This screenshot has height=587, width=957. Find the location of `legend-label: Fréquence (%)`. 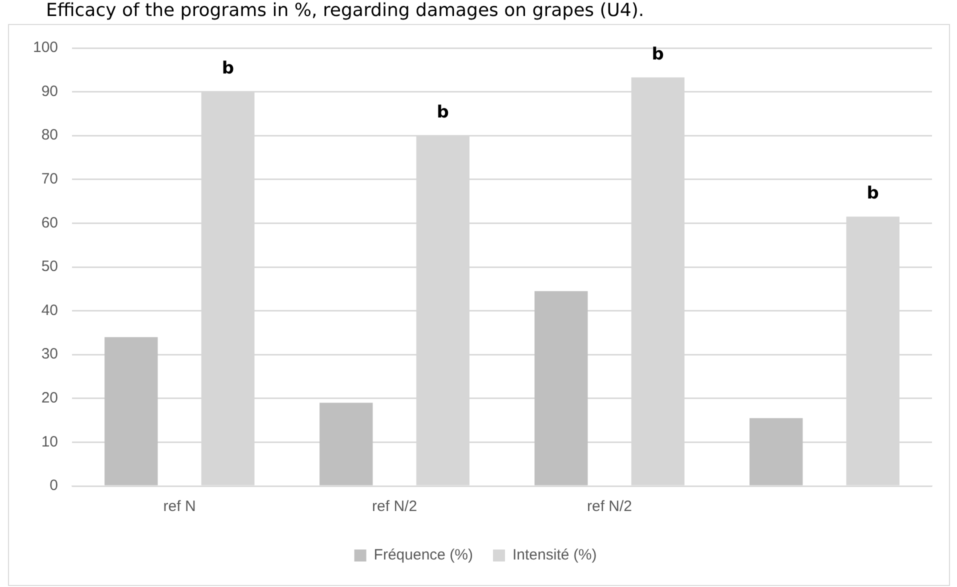

legend-label: Fréquence (%) is located at coordinates (424, 555).